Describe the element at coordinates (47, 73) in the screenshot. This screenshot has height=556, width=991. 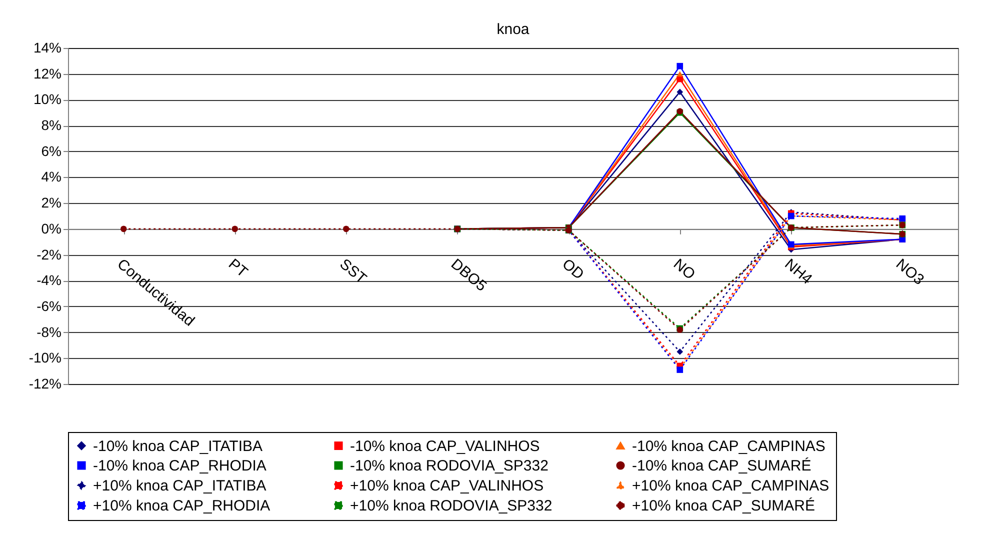
I see `y-tick-label: 12%` at that location.